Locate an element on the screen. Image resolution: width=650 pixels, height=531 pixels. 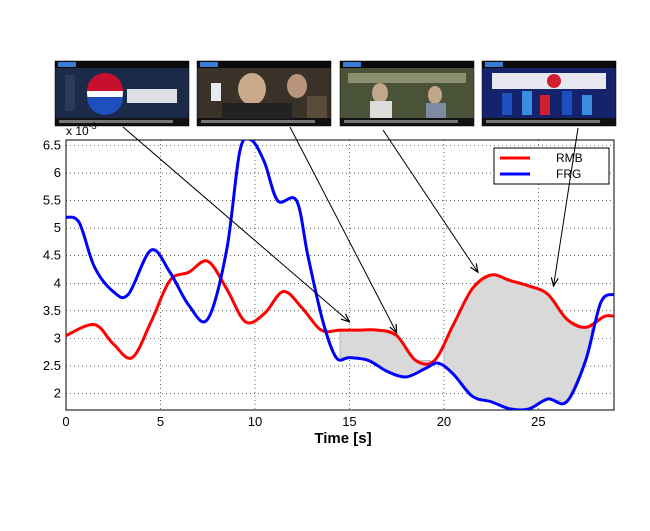
y-tick-label: 2 is located at coordinates (57, 392).